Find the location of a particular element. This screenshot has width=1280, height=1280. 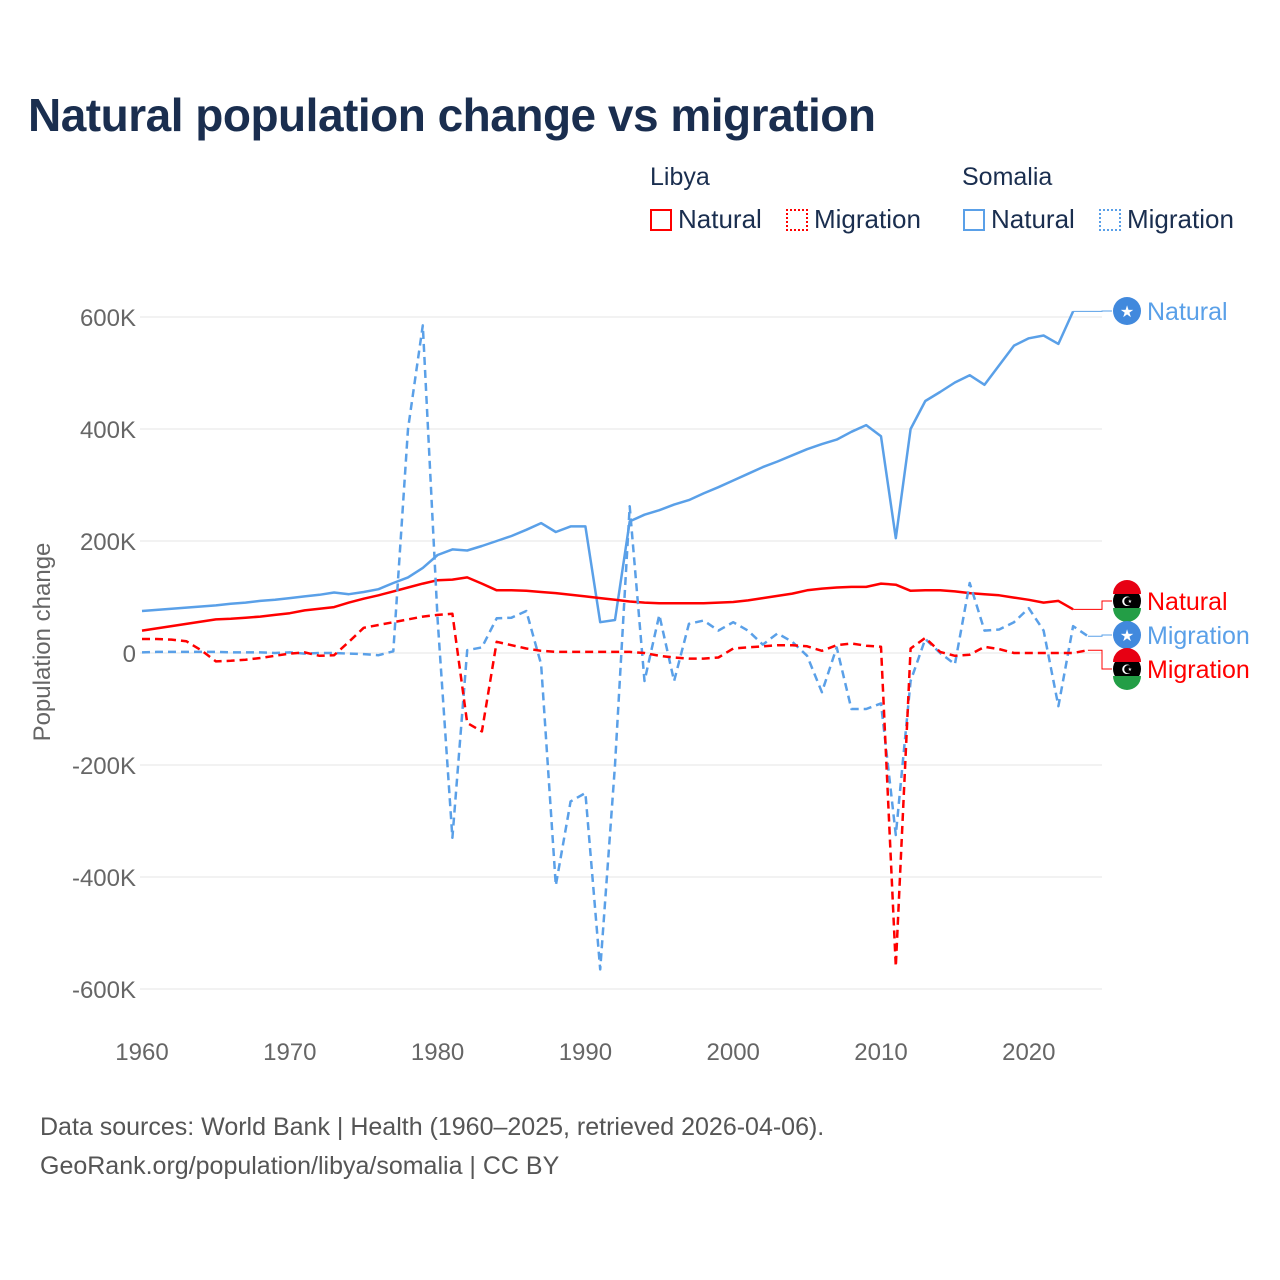

x-tick-label: 1980 is located at coordinates (437, 1052).